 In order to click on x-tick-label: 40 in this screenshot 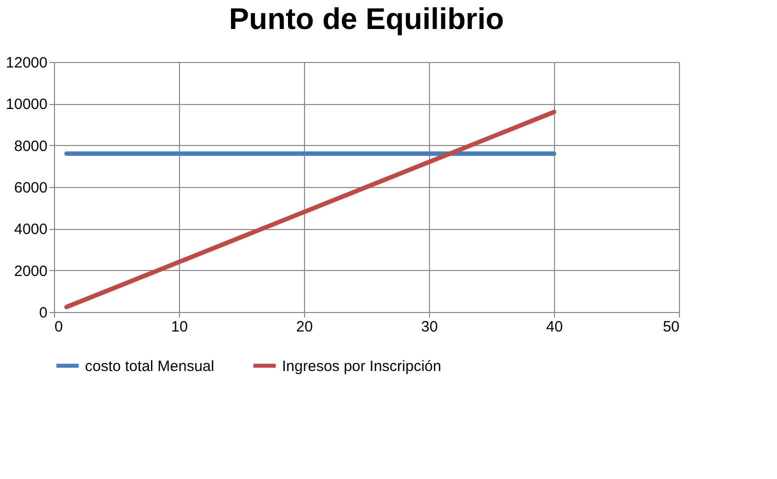, I will do `click(554, 327)`.